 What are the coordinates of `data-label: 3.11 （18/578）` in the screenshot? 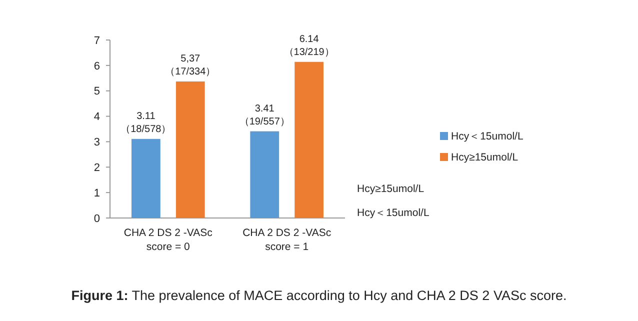 It's located at (146, 122).